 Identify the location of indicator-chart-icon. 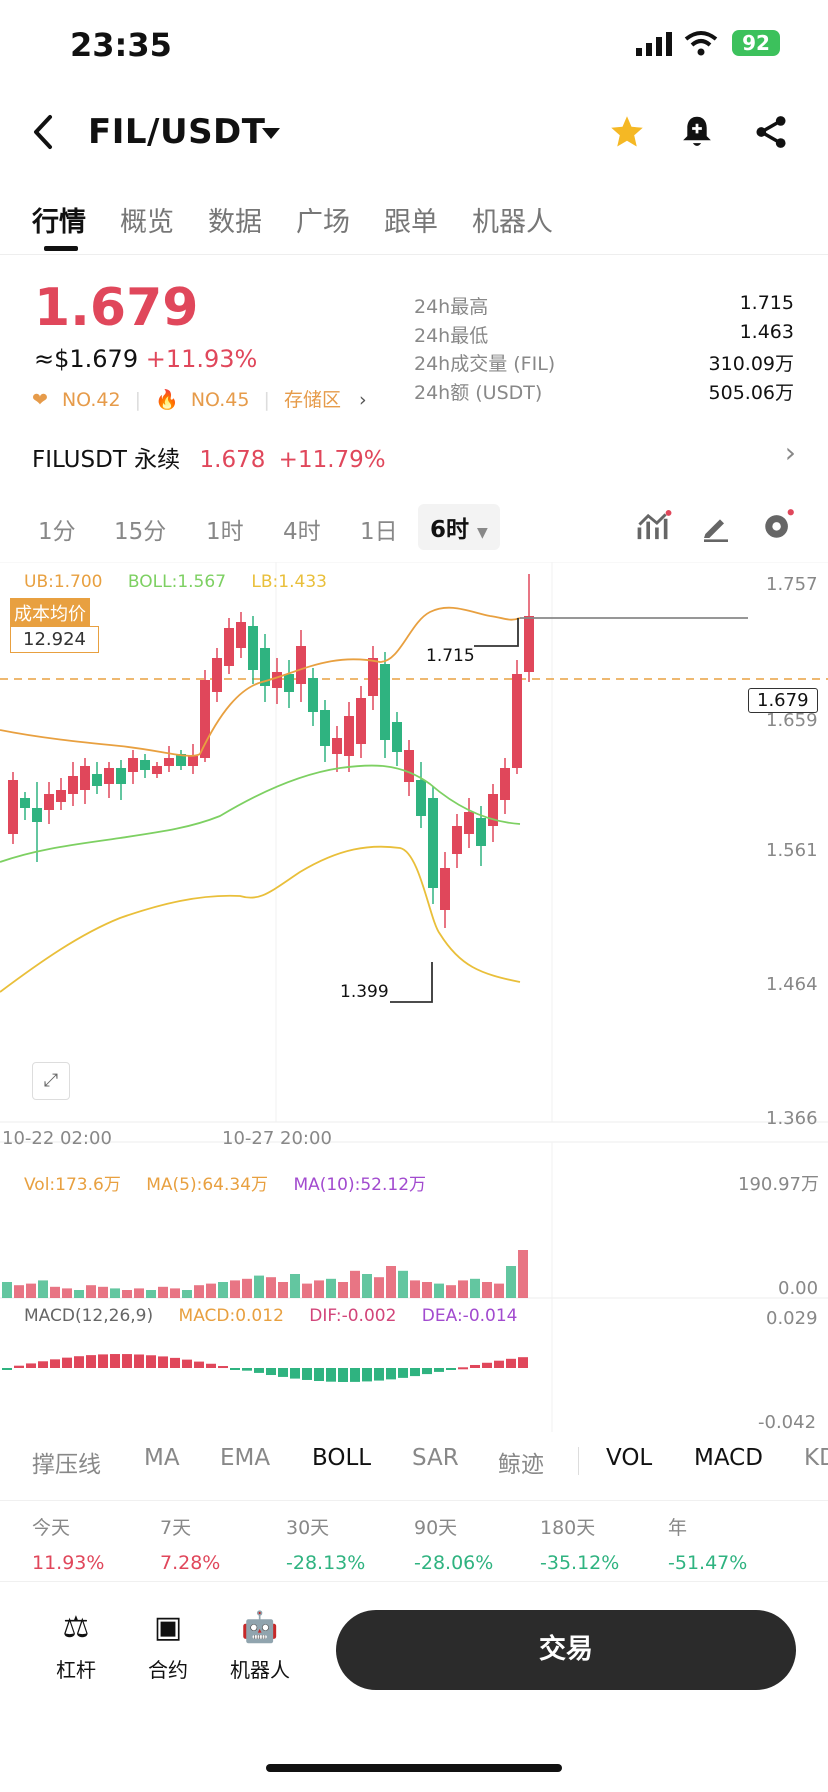
(654, 526).